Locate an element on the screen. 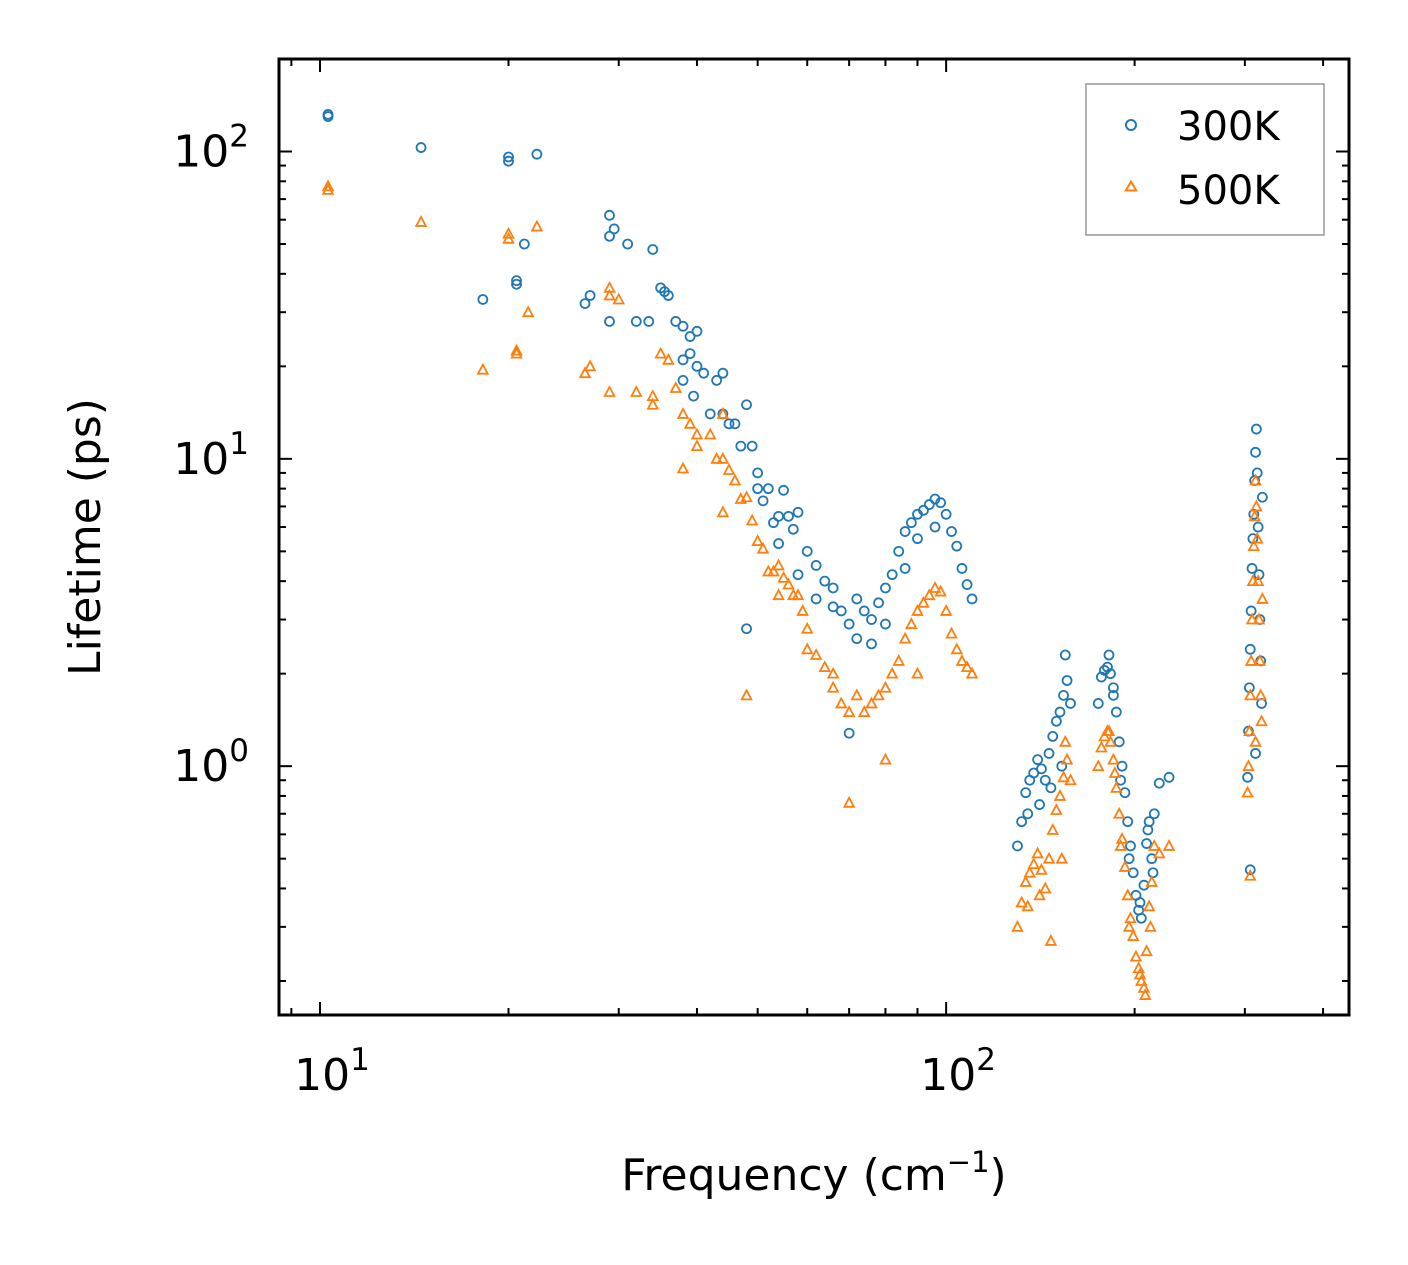 This screenshot has height=1265, width=1408. x-tick-label: 10¹ is located at coordinates (332, 1071).